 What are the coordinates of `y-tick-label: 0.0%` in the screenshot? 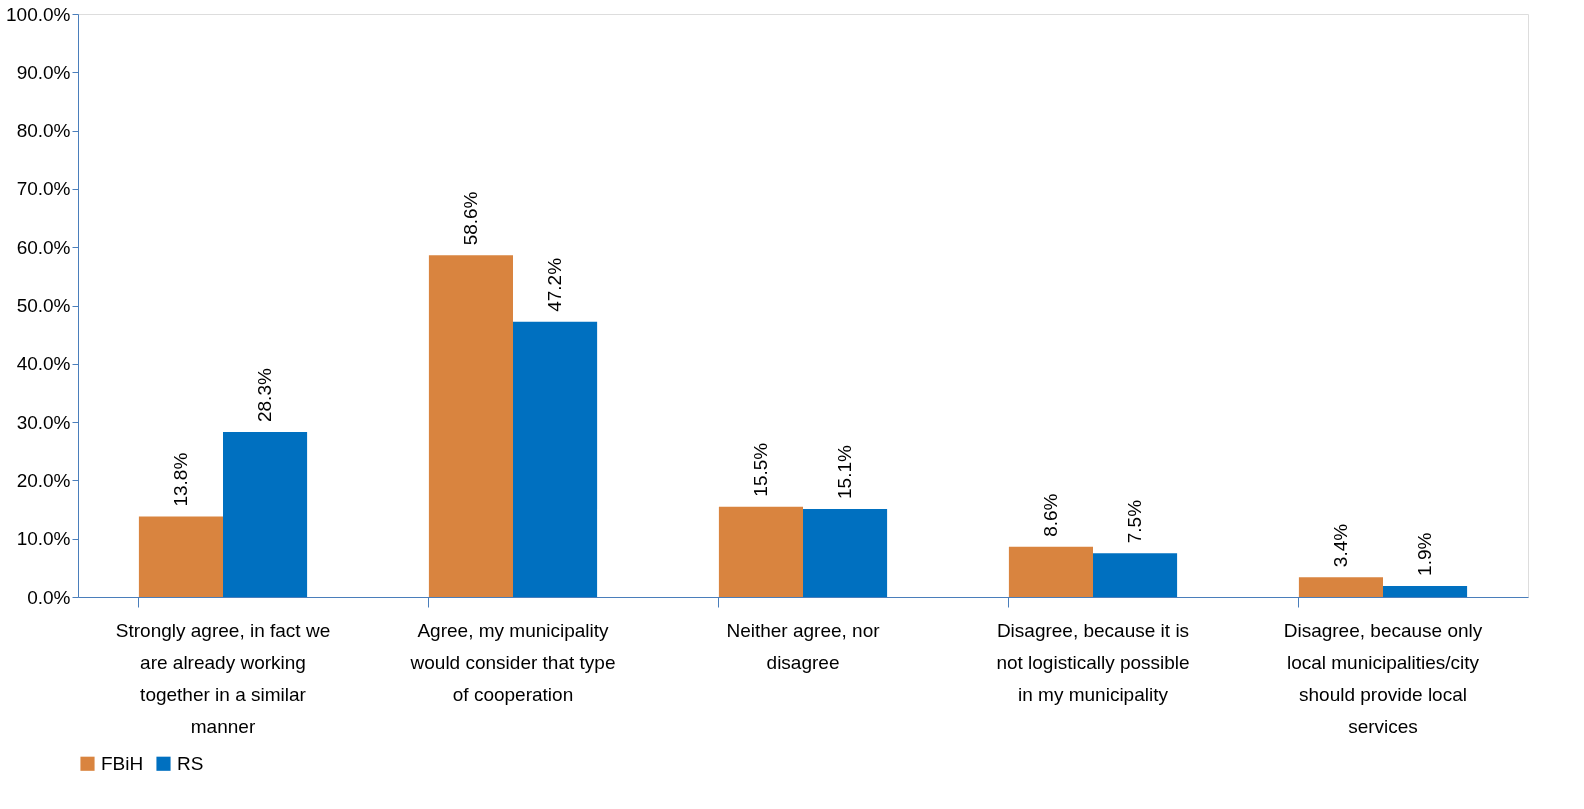 It's located at (49, 597).